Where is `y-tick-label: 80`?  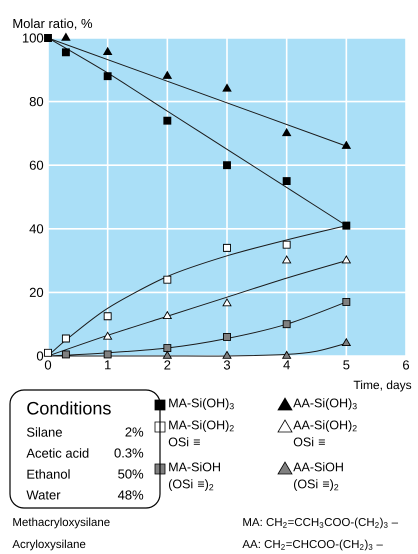 y-tick-label: 80 is located at coordinates (37, 101).